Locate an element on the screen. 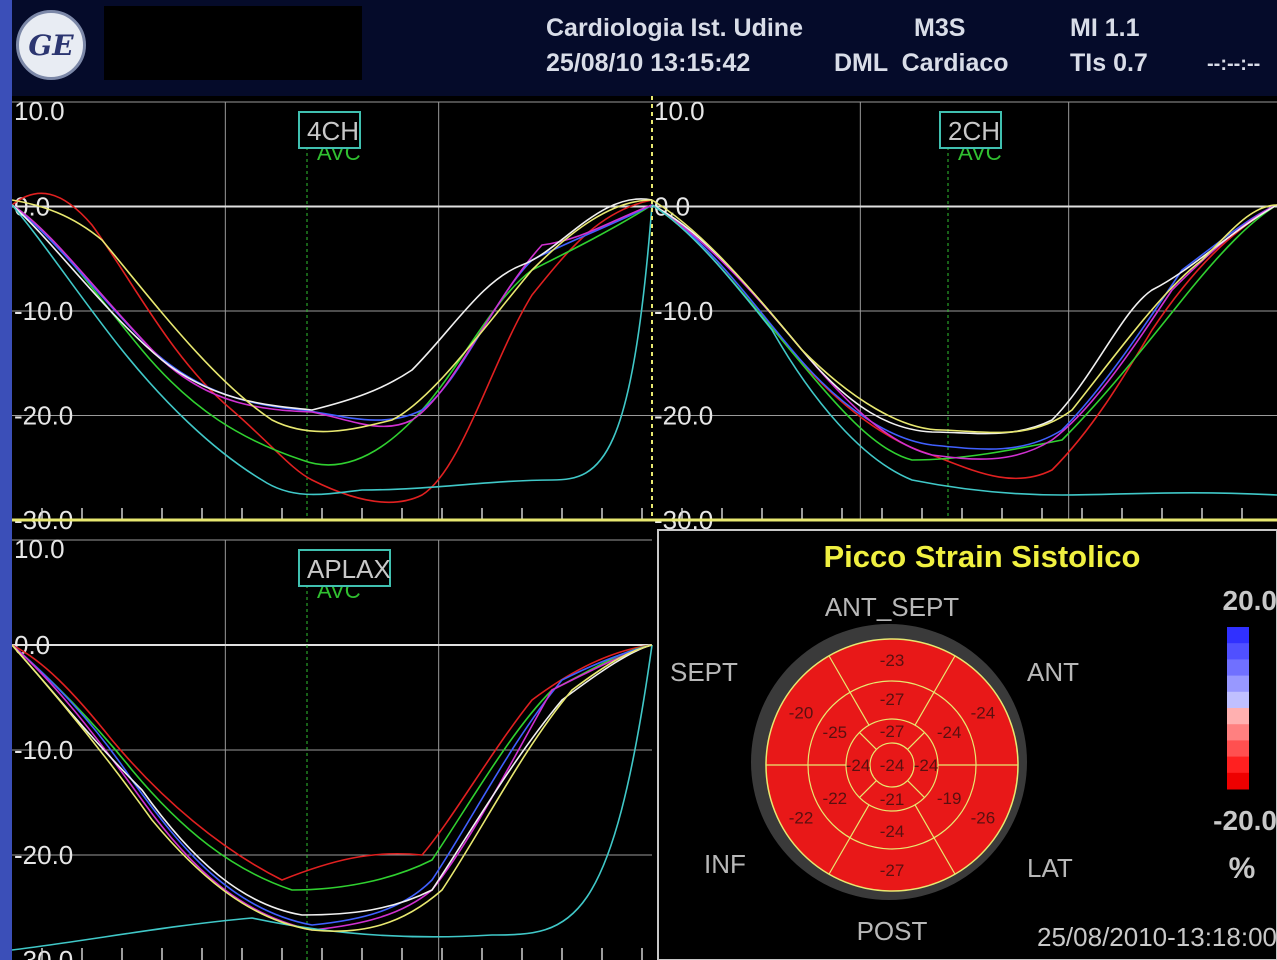 This screenshot has width=1277, height=960. segment-value-mid: -19 is located at coordinates (949, 798).